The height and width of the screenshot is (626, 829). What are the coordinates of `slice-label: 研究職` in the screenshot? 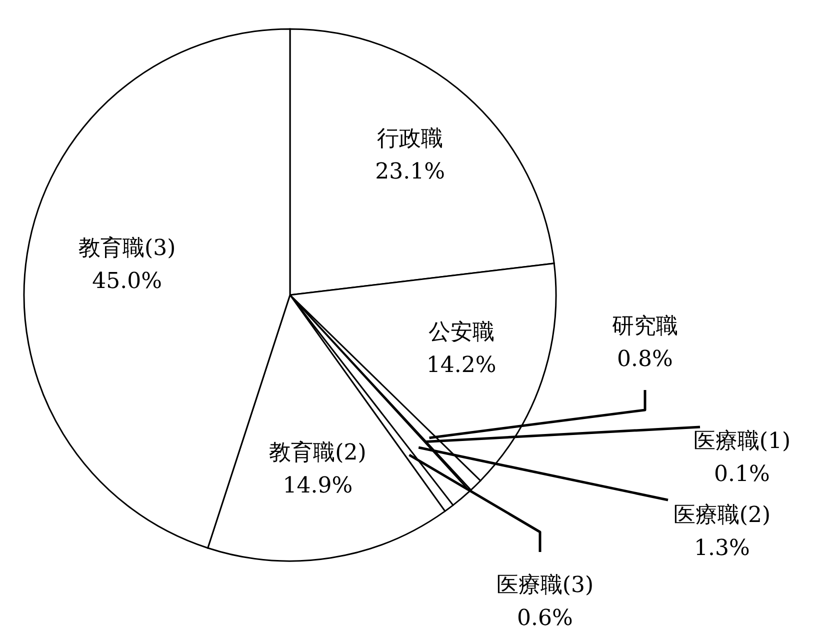 It's located at (645, 326).